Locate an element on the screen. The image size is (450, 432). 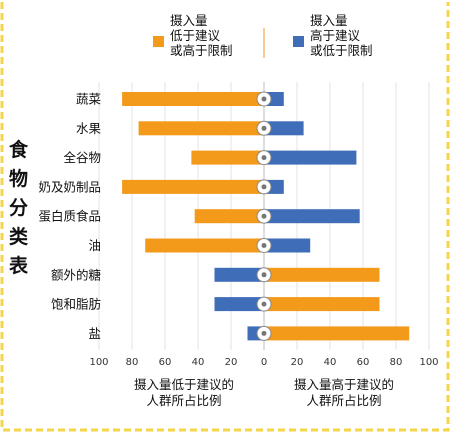
side-title-char: 类 is located at coordinates (18, 236).